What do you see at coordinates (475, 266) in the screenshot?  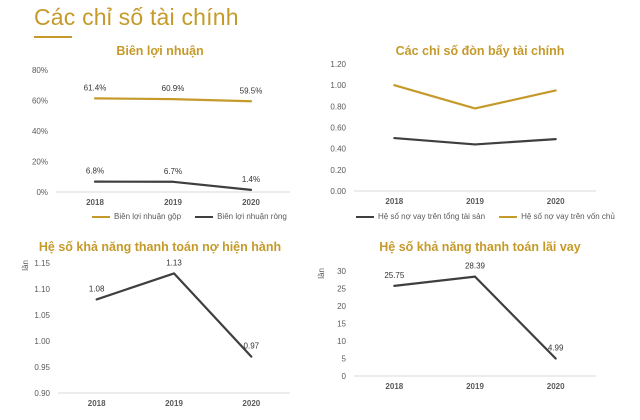 I see `data-label: 28.39` at bounding box center [475, 266].